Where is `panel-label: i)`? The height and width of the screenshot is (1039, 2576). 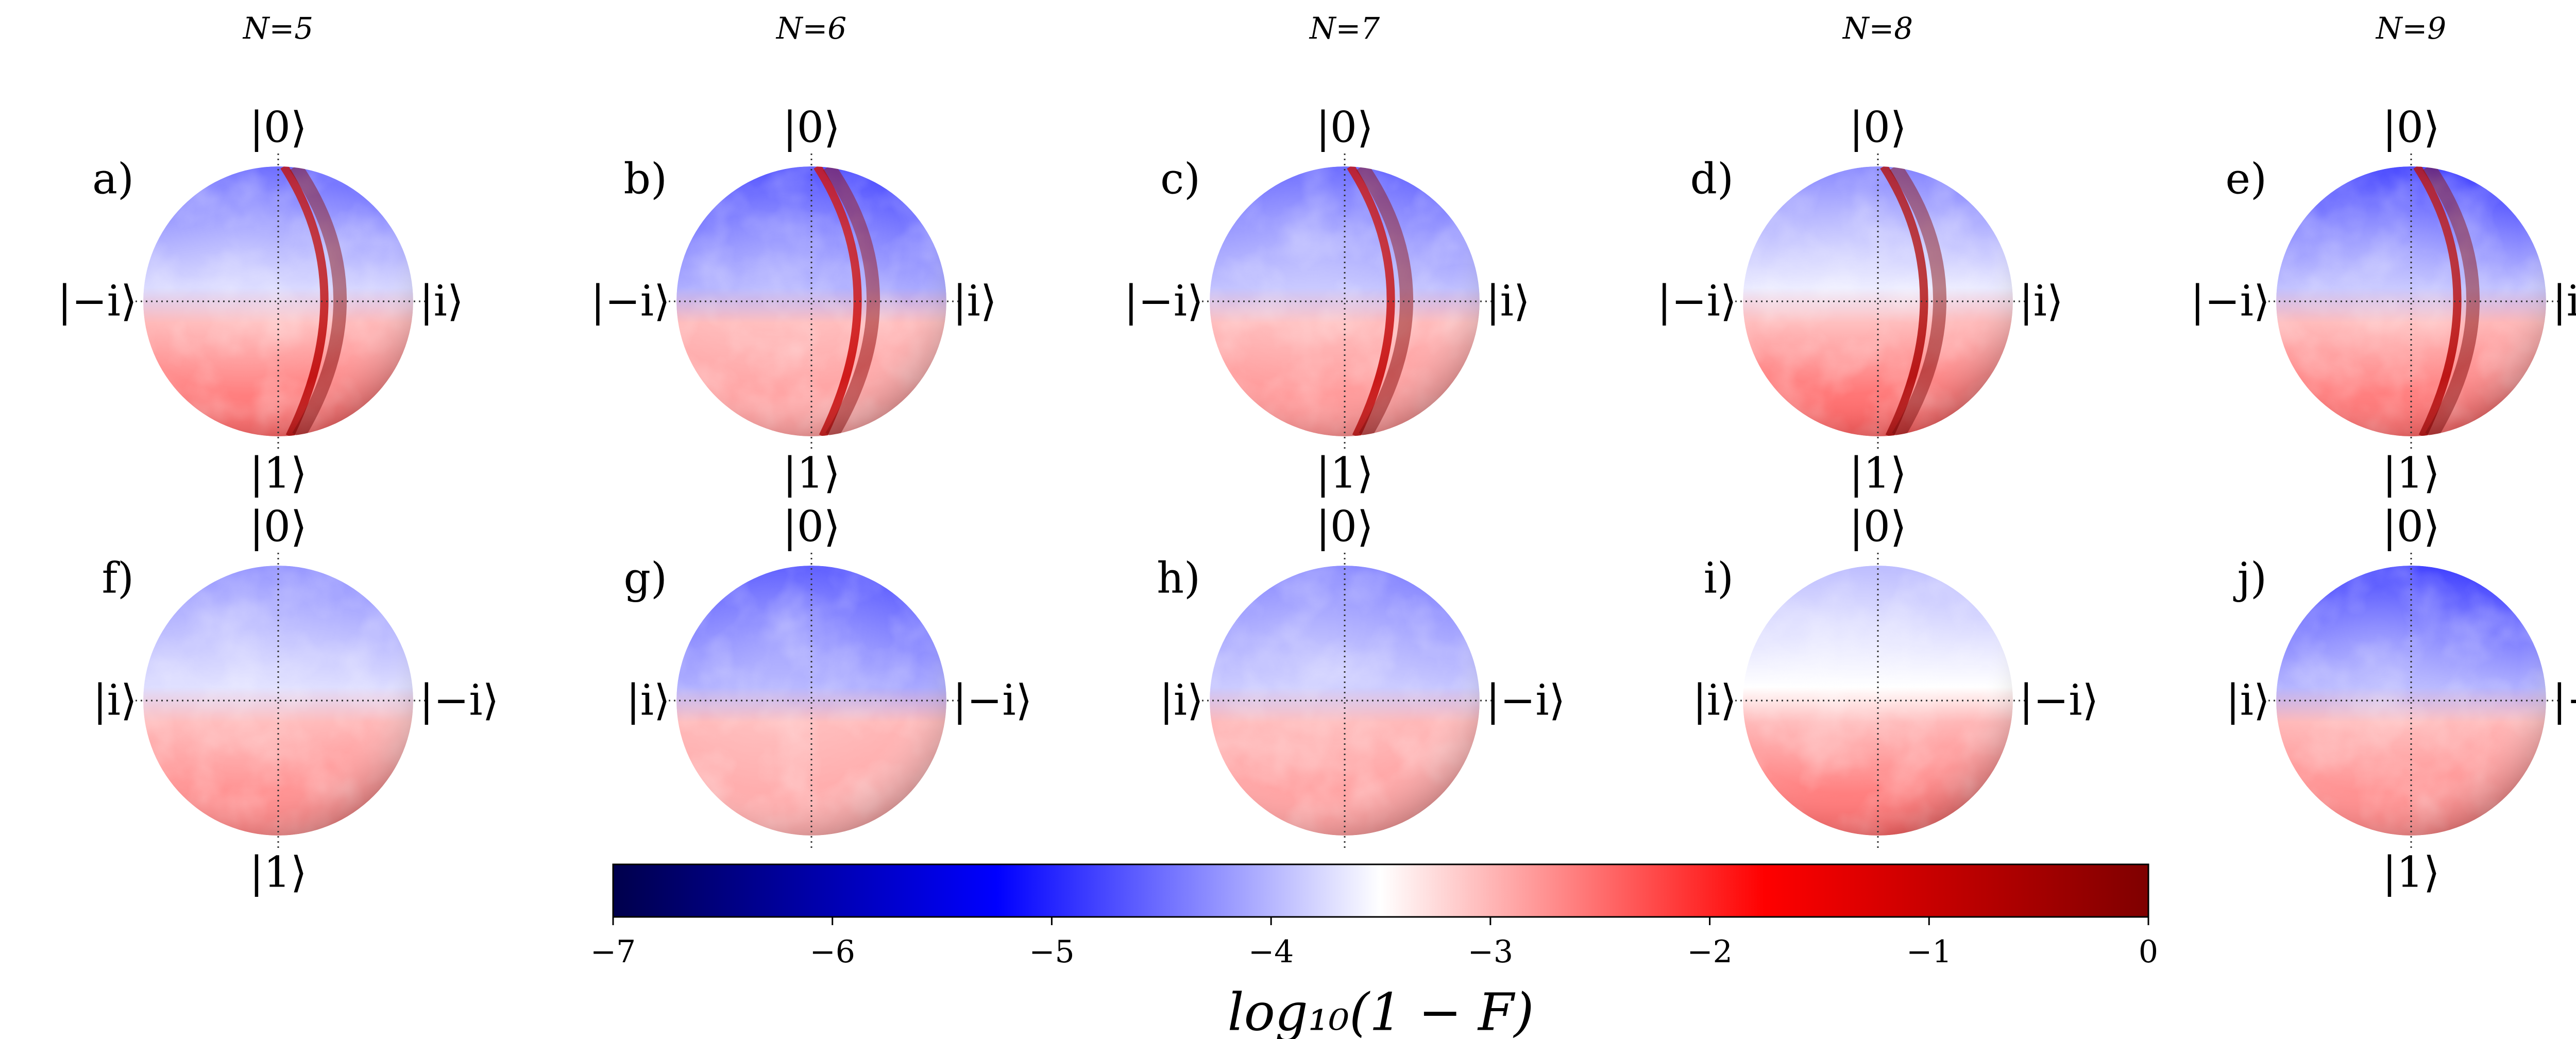 panel-label: i) is located at coordinates (1719, 578).